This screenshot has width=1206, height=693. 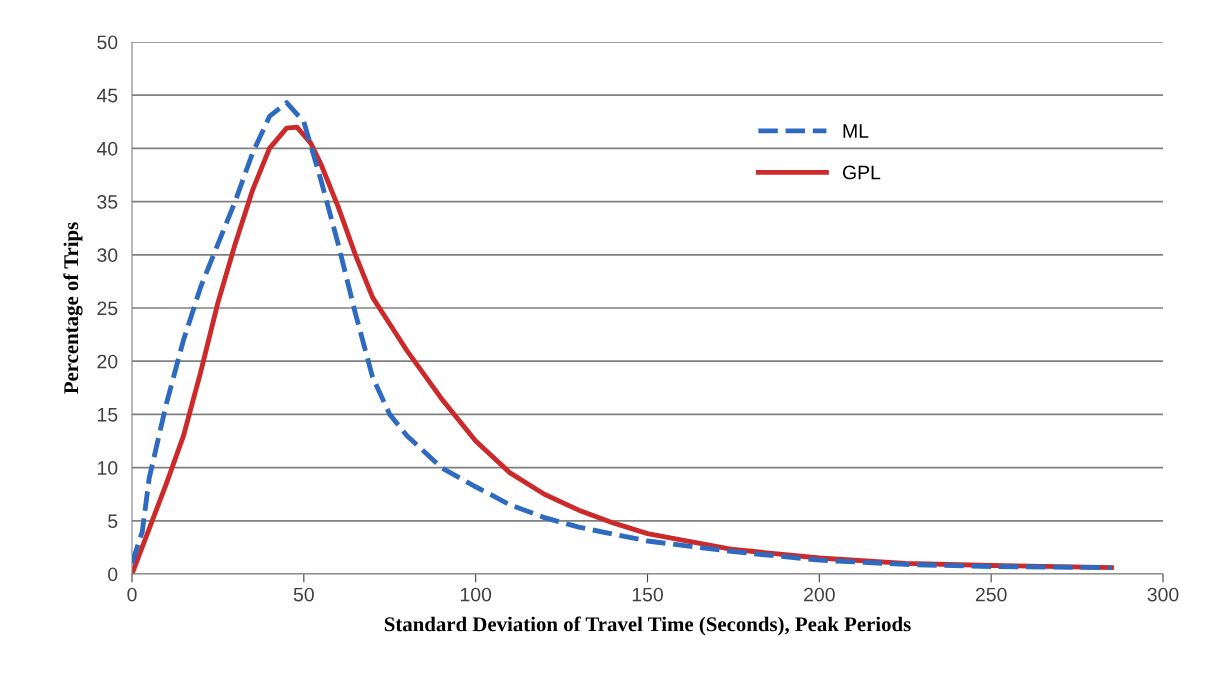 What do you see at coordinates (113, 521) in the screenshot?
I see `y-tick-label: 5` at bounding box center [113, 521].